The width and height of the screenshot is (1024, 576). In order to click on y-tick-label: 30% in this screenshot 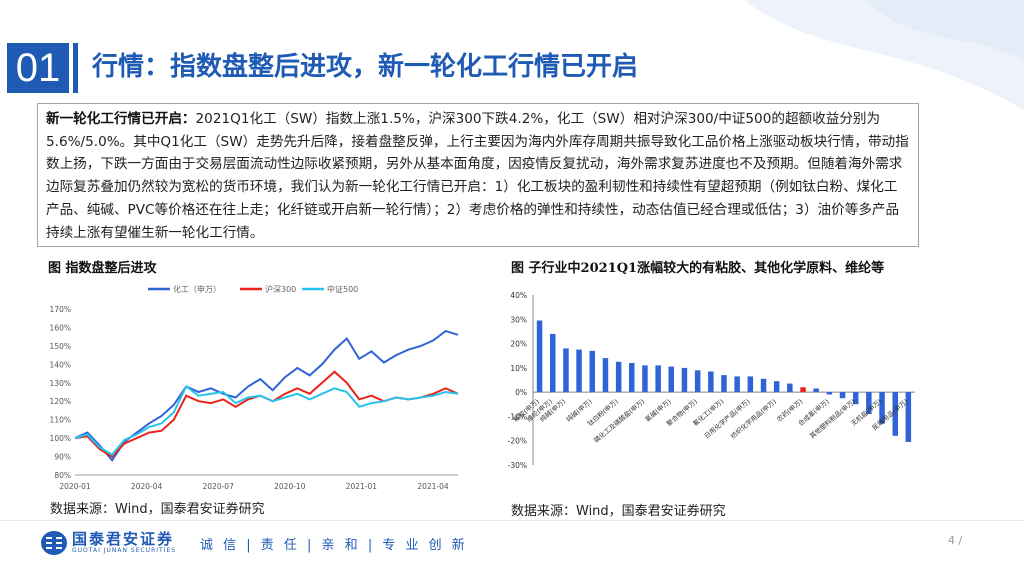, I will do `click(518, 319)`.